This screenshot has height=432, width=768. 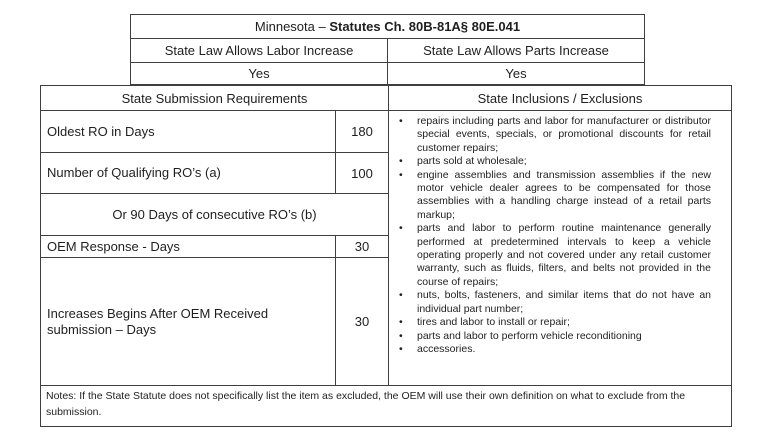 I want to click on list-item: parts sold at wholesale;, so click(x=555, y=161).